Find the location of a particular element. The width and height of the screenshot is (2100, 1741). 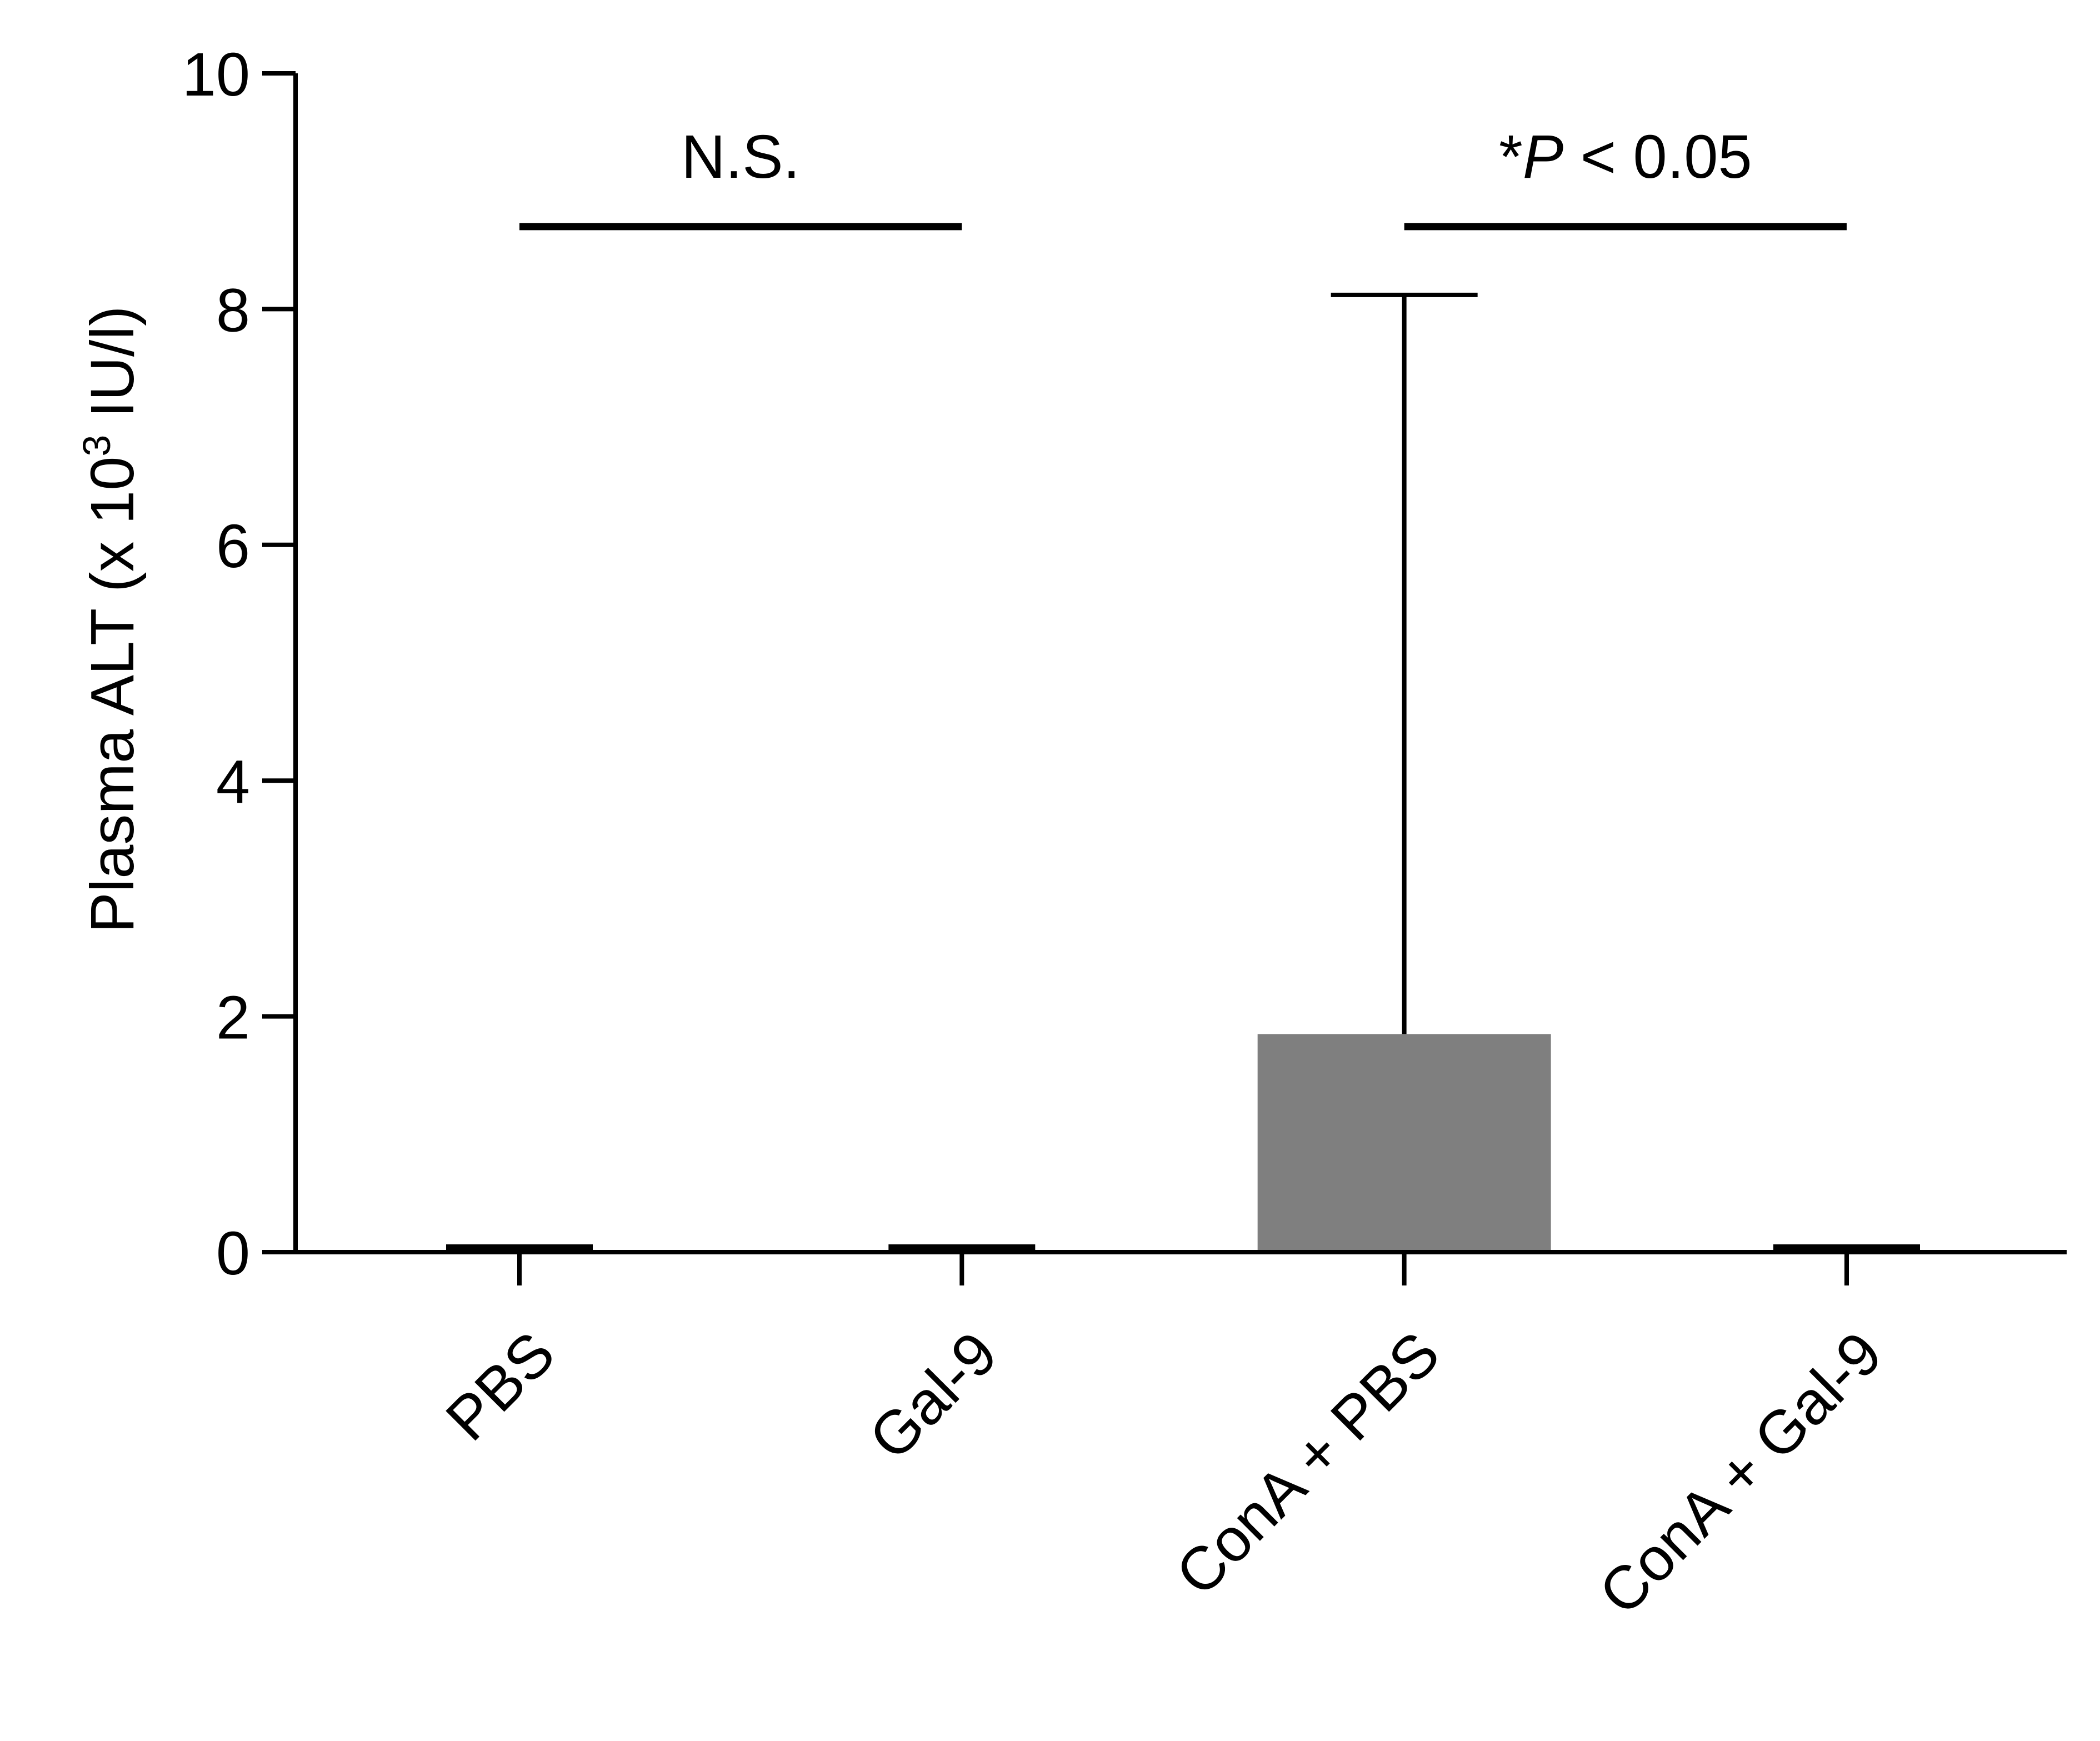

x-category-label-0: PBS is located at coordinates (500, 1387).